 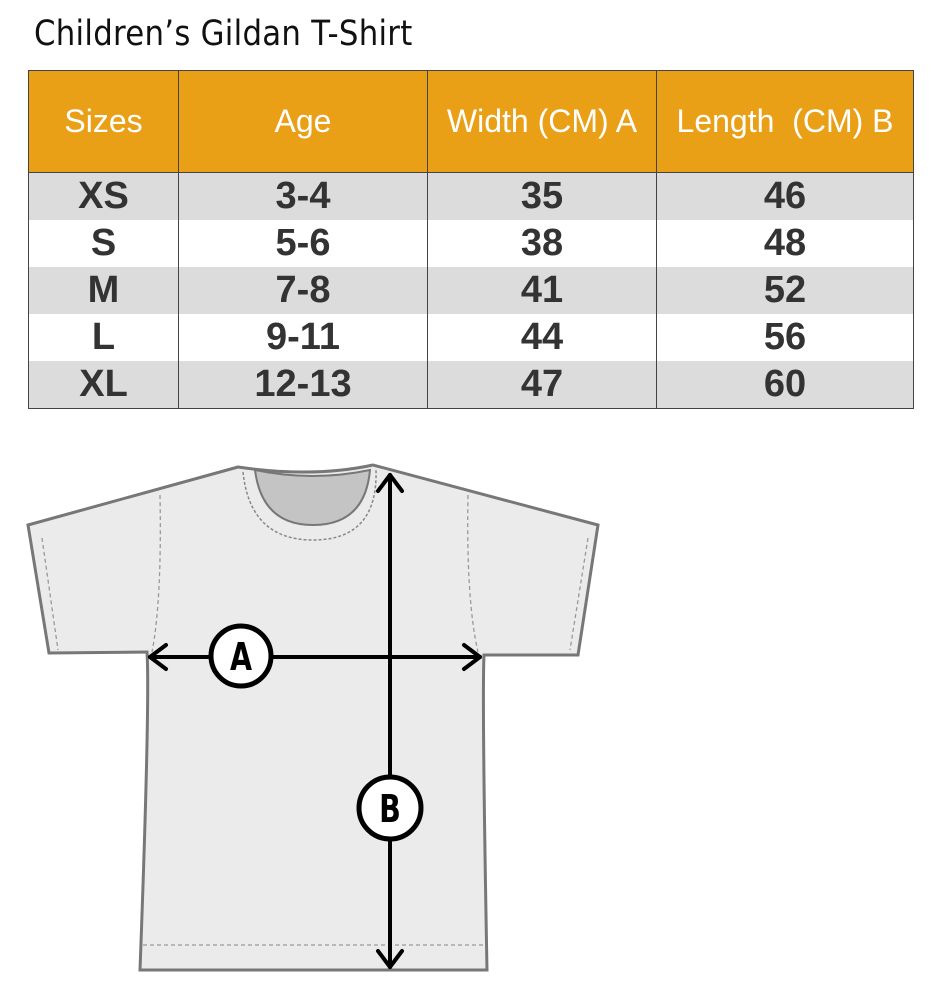 I want to click on cell-age: 7-8, so click(x=303, y=290).